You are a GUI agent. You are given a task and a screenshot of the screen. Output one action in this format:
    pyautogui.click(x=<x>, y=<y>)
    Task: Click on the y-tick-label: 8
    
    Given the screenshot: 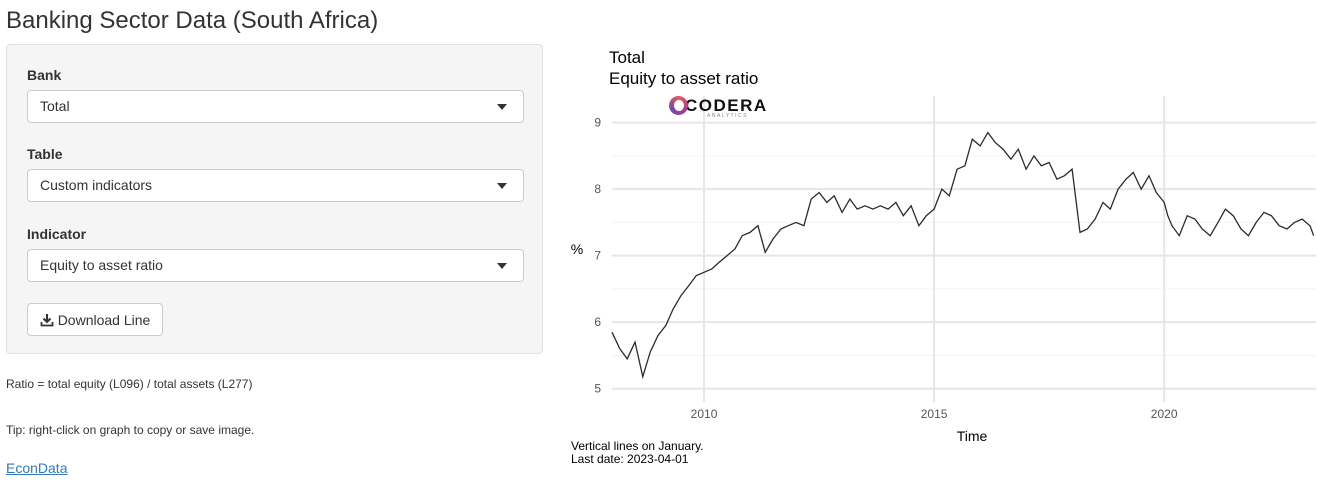 What is the action you would take?
    pyautogui.click(x=597, y=189)
    